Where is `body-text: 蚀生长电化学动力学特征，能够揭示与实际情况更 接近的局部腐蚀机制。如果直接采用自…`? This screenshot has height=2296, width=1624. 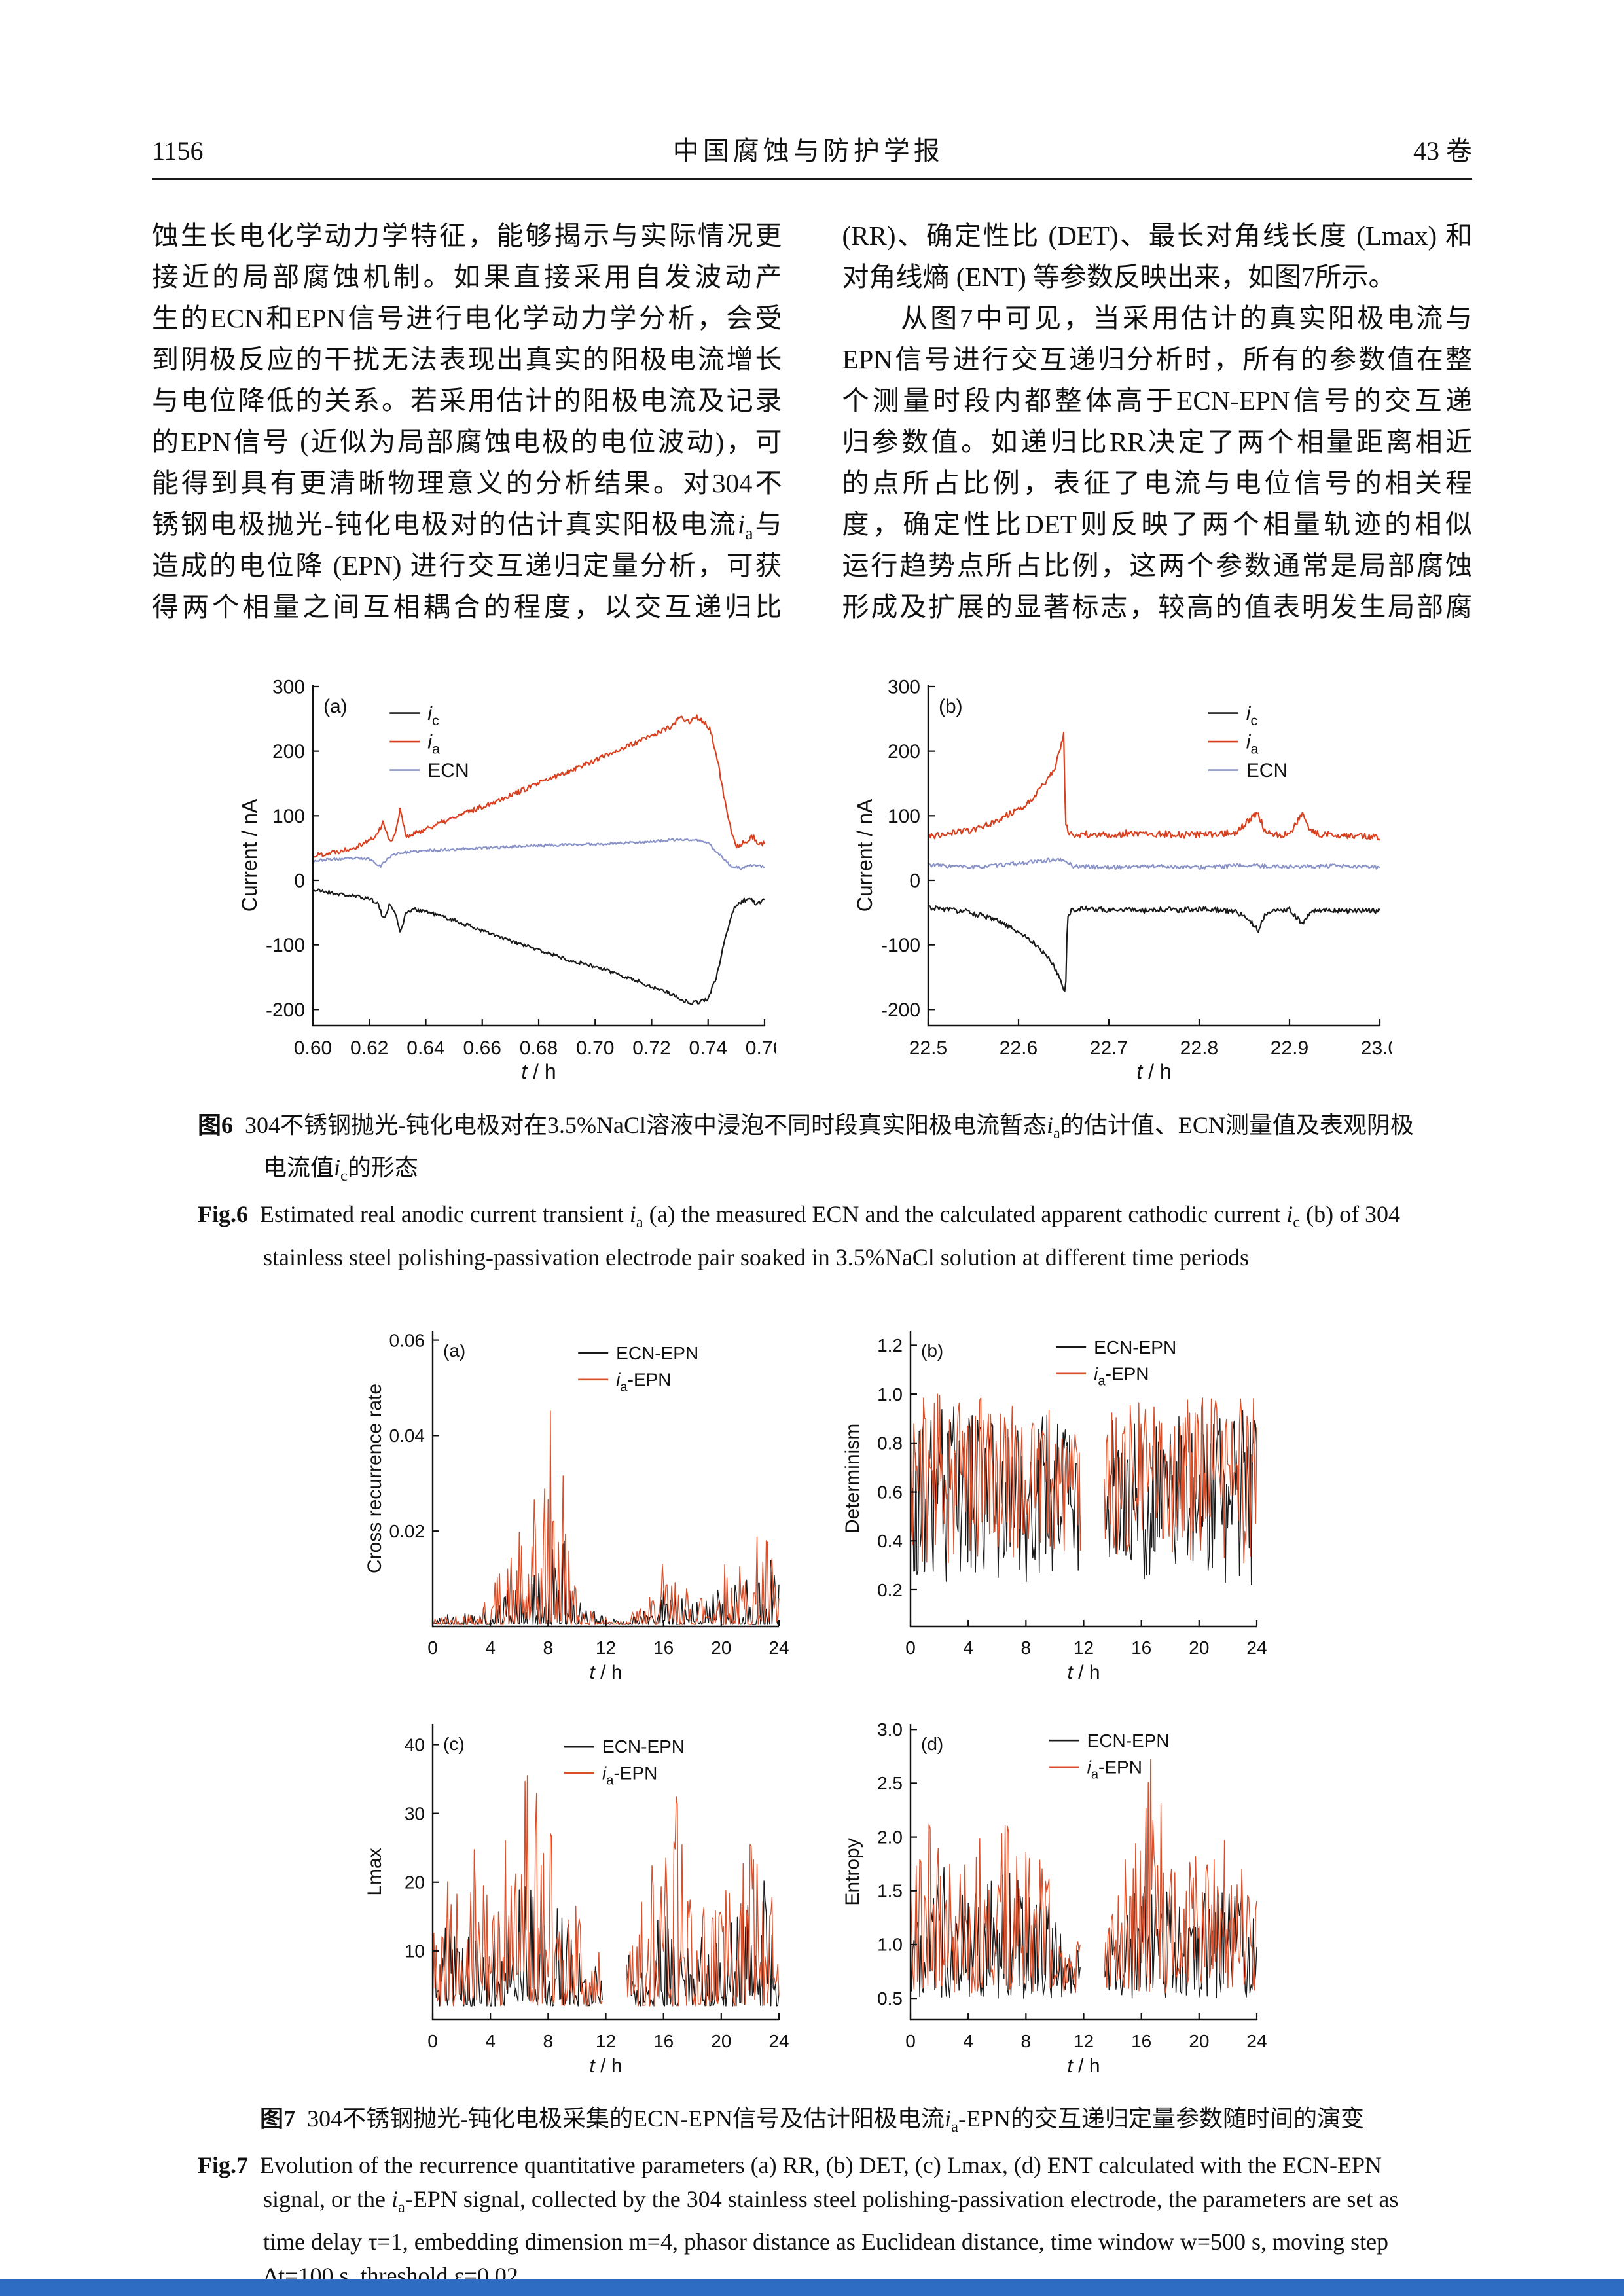
body-text: 蚀生长电化学动力学特征，能够揭示与实际情况更 接近的局部腐蚀机制。如果直接采用自… is located at coordinates (812, 421).